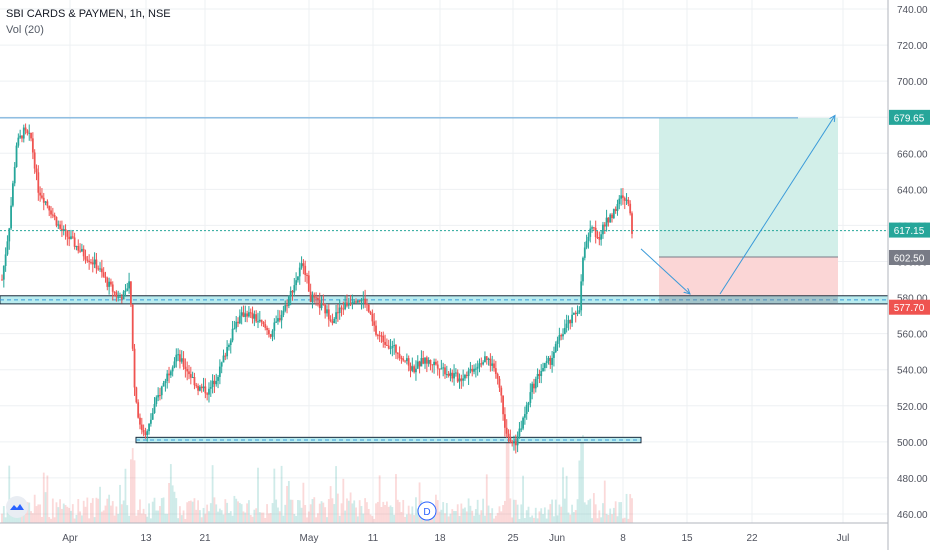  What do you see at coordinates (623, 538) in the screenshot?
I see `x-tick-label: 8` at bounding box center [623, 538].